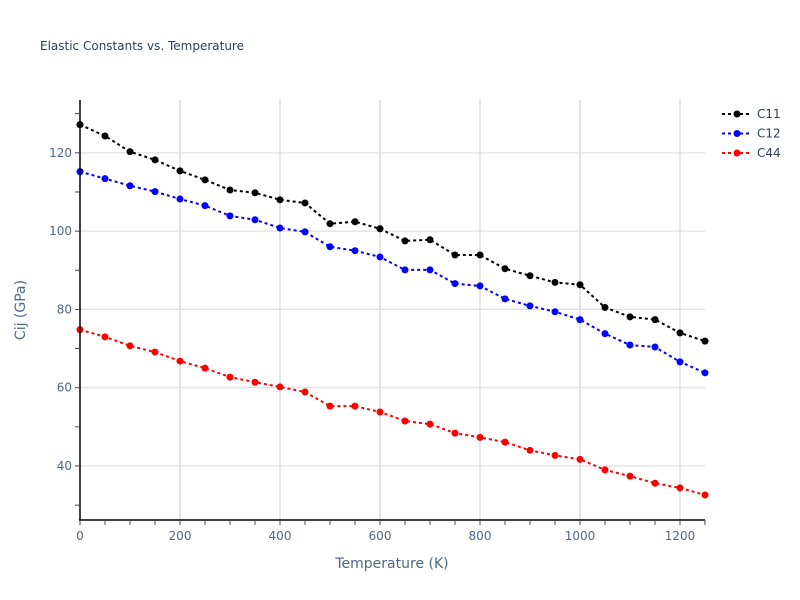  I want to click on legend-label: C12, so click(769, 134).